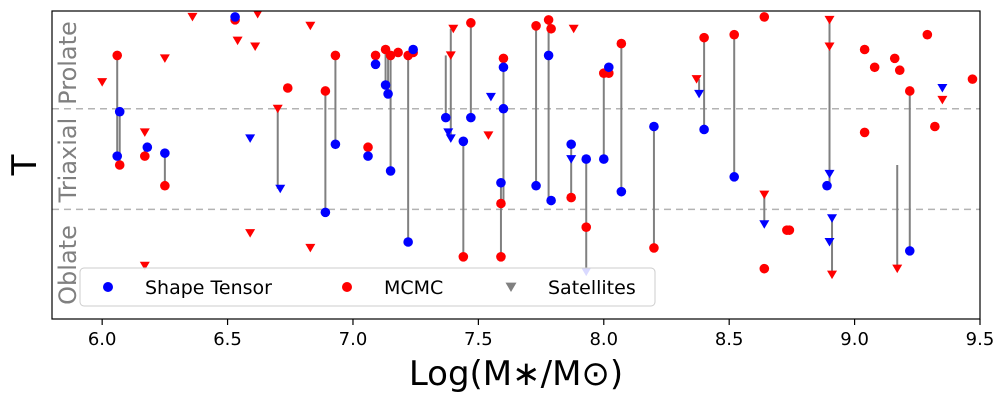 Image resolution: width=1006 pixels, height=401 pixels. I want to click on x-tick-label: 7.0, so click(353, 339).